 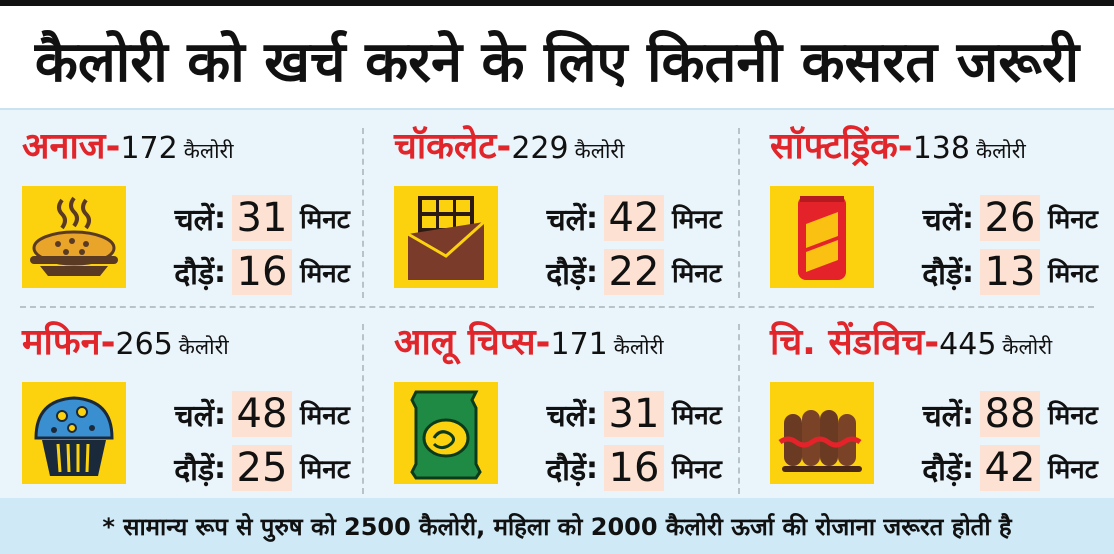 I want to click on chips-packet-icon, so click(x=446, y=433).